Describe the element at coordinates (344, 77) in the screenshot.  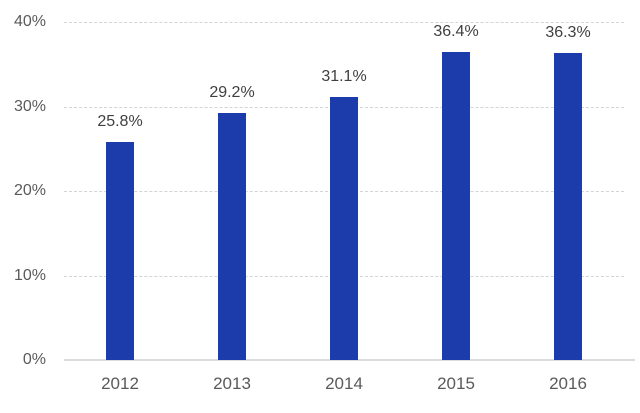
I see `bar-value-label-2014: 31.1%` at that location.